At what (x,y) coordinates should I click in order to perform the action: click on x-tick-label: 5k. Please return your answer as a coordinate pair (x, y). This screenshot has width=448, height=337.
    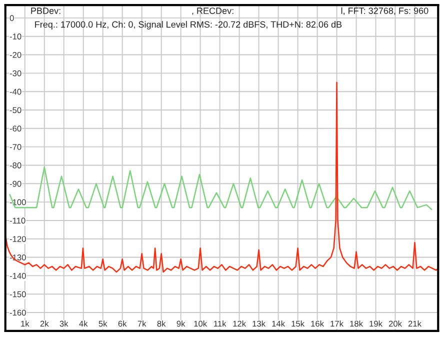
    Looking at the image, I should click on (103, 323).